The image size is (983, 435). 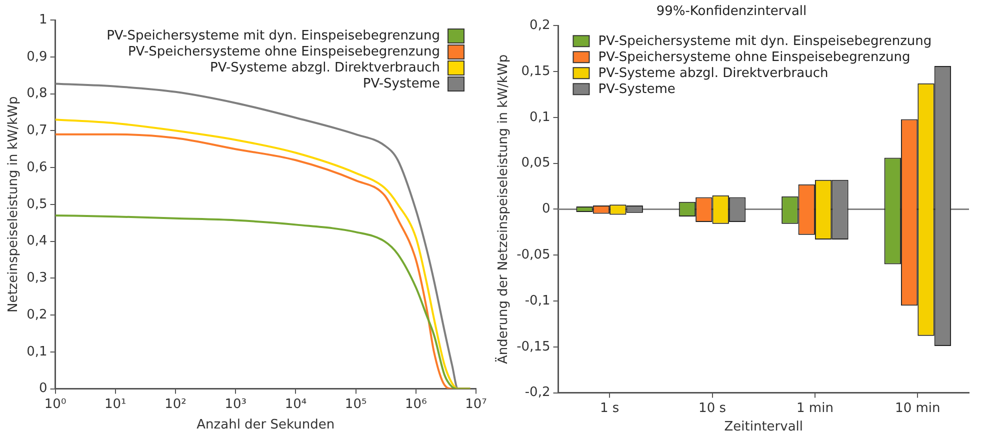 What do you see at coordinates (535, 71) in the screenshot?
I see `y-tick-label: 0,15` at bounding box center [535, 71].